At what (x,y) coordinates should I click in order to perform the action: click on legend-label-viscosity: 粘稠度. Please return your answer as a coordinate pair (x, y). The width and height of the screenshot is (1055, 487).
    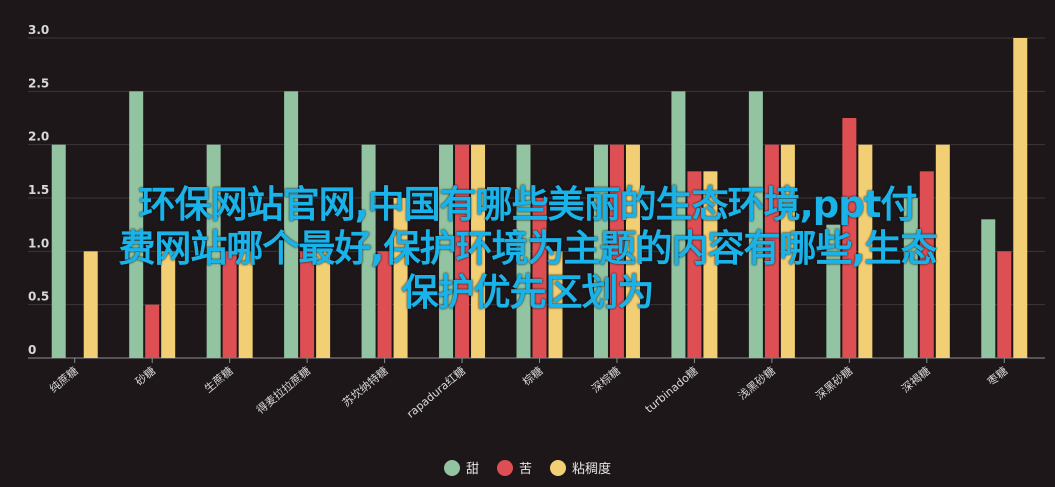
    Looking at the image, I should click on (592, 469).